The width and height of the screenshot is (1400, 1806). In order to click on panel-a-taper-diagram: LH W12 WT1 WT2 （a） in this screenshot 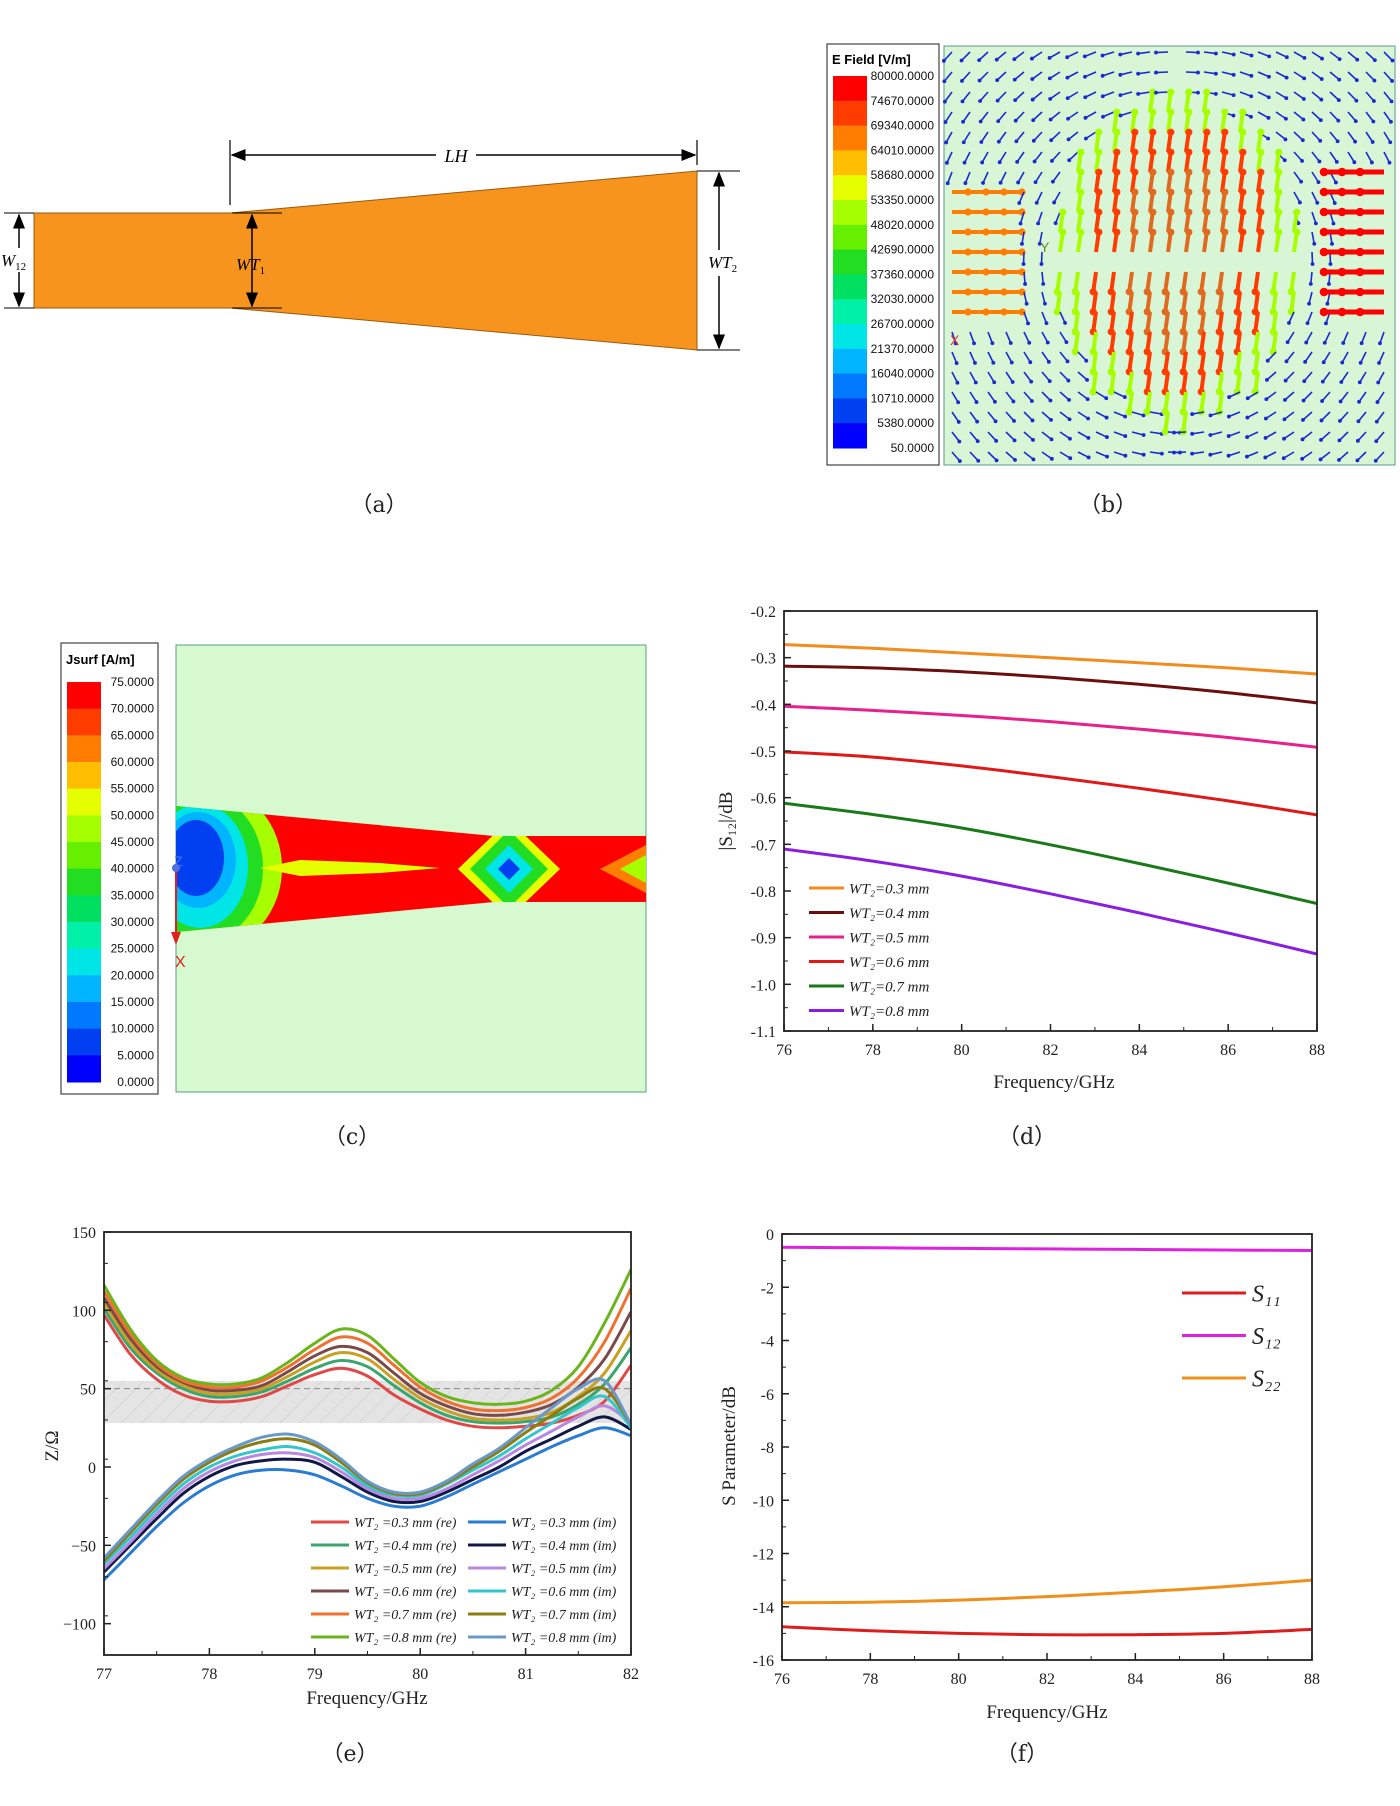, I will do `click(372, 329)`.